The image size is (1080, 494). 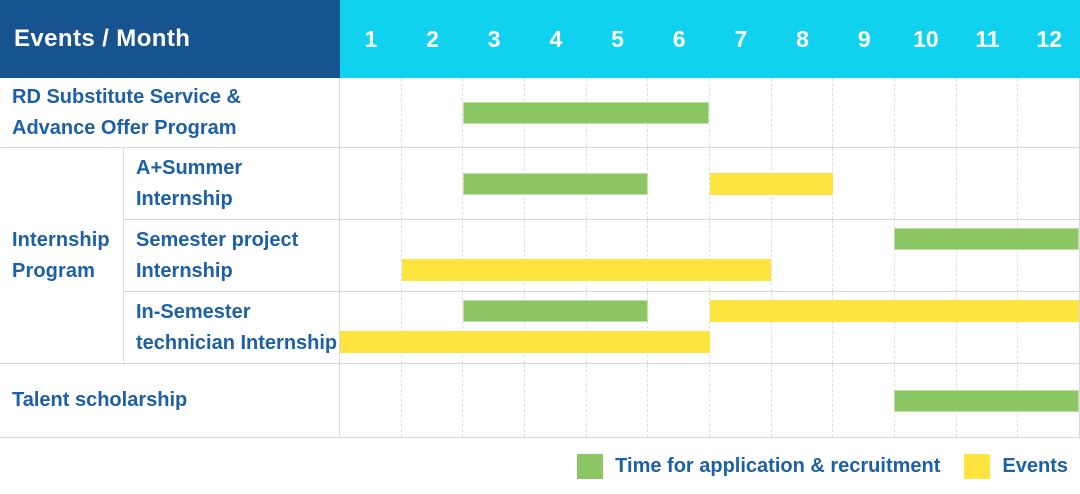 What do you see at coordinates (987, 38) in the screenshot?
I see `month-label-11: 11` at bounding box center [987, 38].